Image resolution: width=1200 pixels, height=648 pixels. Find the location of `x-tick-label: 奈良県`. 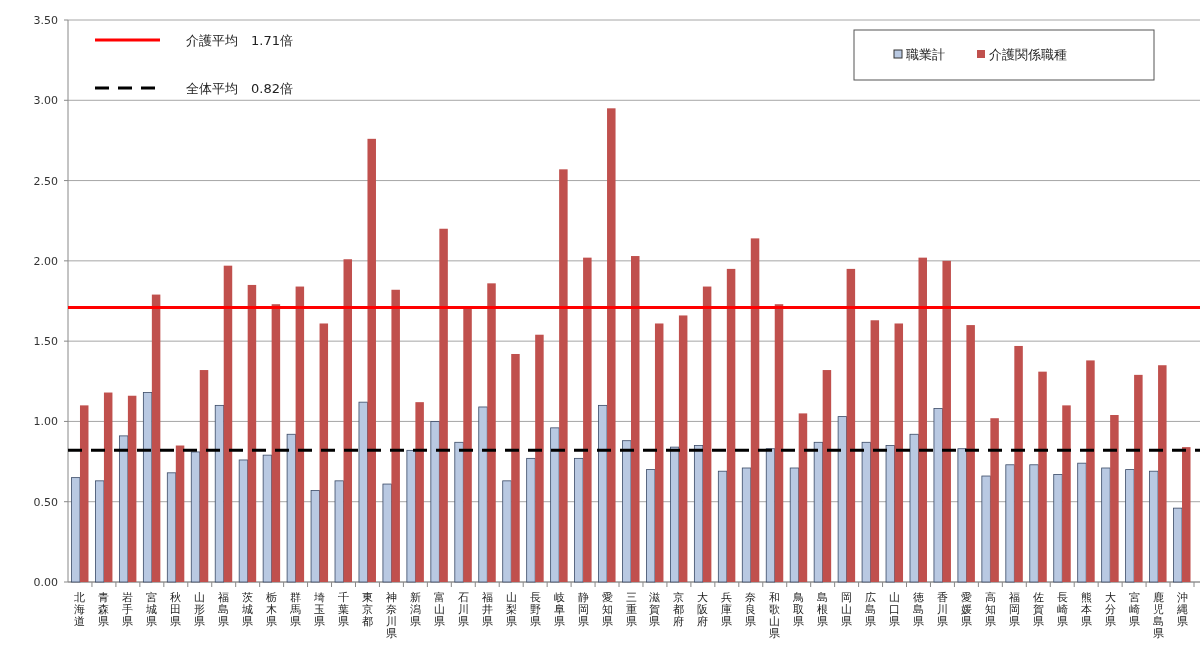

x-tick-label: 奈良県 is located at coordinates (751, 609).